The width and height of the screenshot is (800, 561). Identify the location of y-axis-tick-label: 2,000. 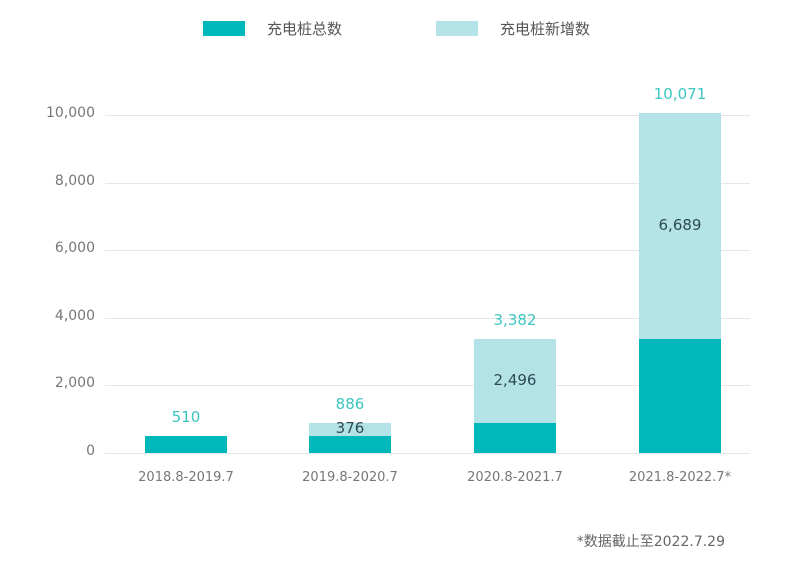
(74, 383).